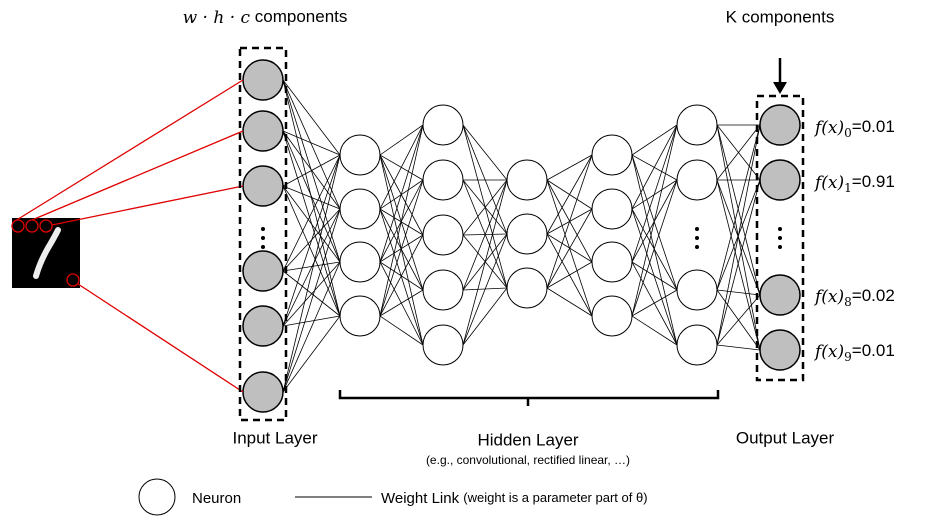  What do you see at coordinates (848, 357) in the screenshot?
I see `index: 9` at bounding box center [848, 357].